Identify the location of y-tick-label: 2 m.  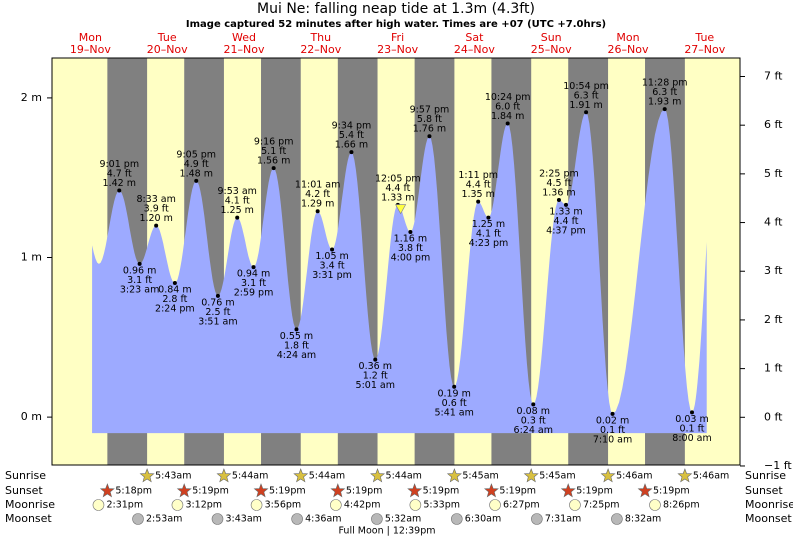
(31, 97).